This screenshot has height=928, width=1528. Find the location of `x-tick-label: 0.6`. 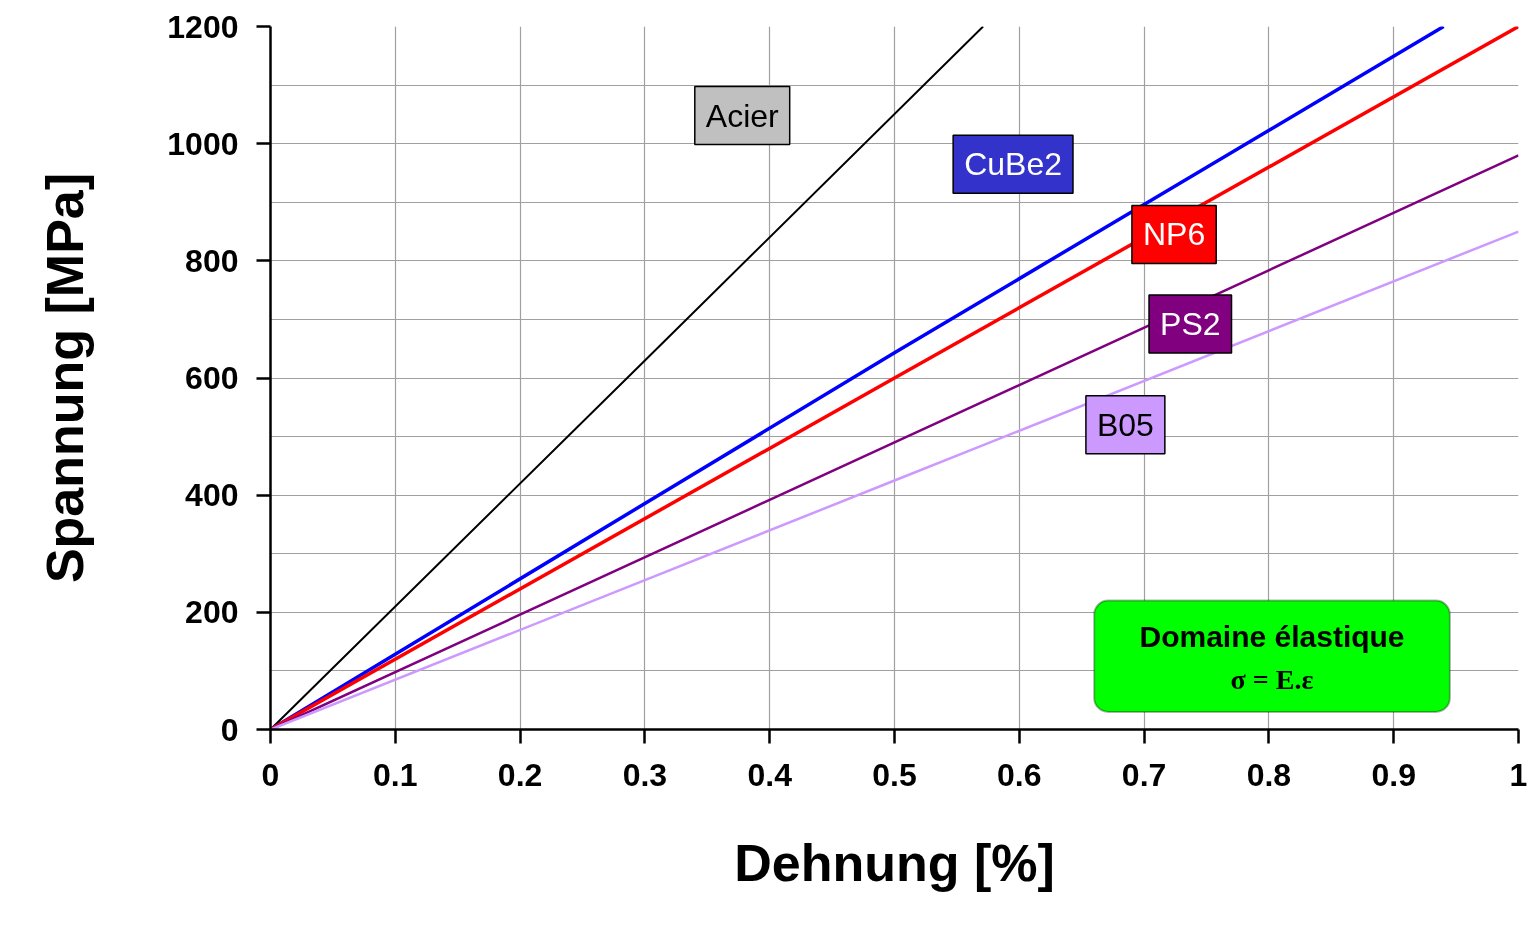

x-tick-label: 0.6 is located at coordinates (1019, 774).